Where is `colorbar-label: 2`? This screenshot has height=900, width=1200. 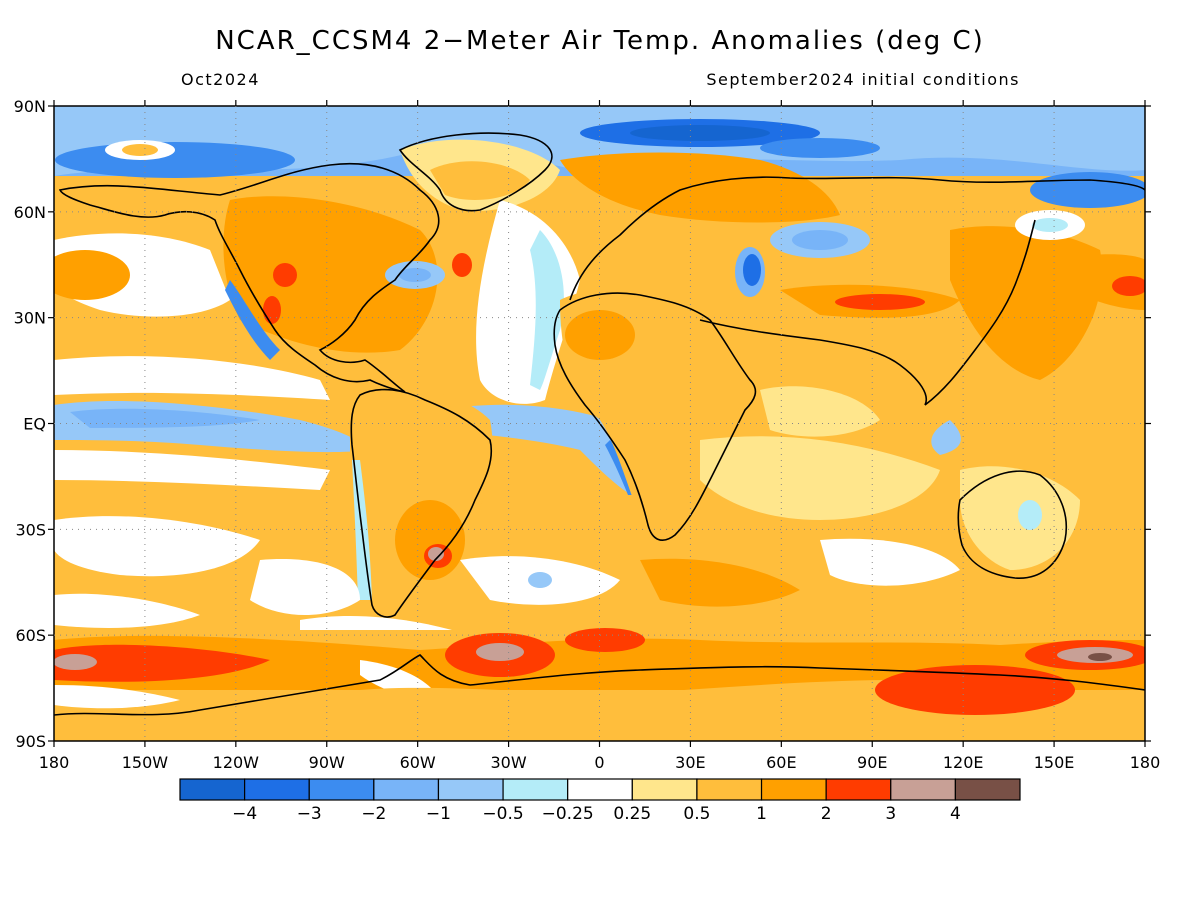
colorbar-label: 2 is located at coordinates (826, 814).